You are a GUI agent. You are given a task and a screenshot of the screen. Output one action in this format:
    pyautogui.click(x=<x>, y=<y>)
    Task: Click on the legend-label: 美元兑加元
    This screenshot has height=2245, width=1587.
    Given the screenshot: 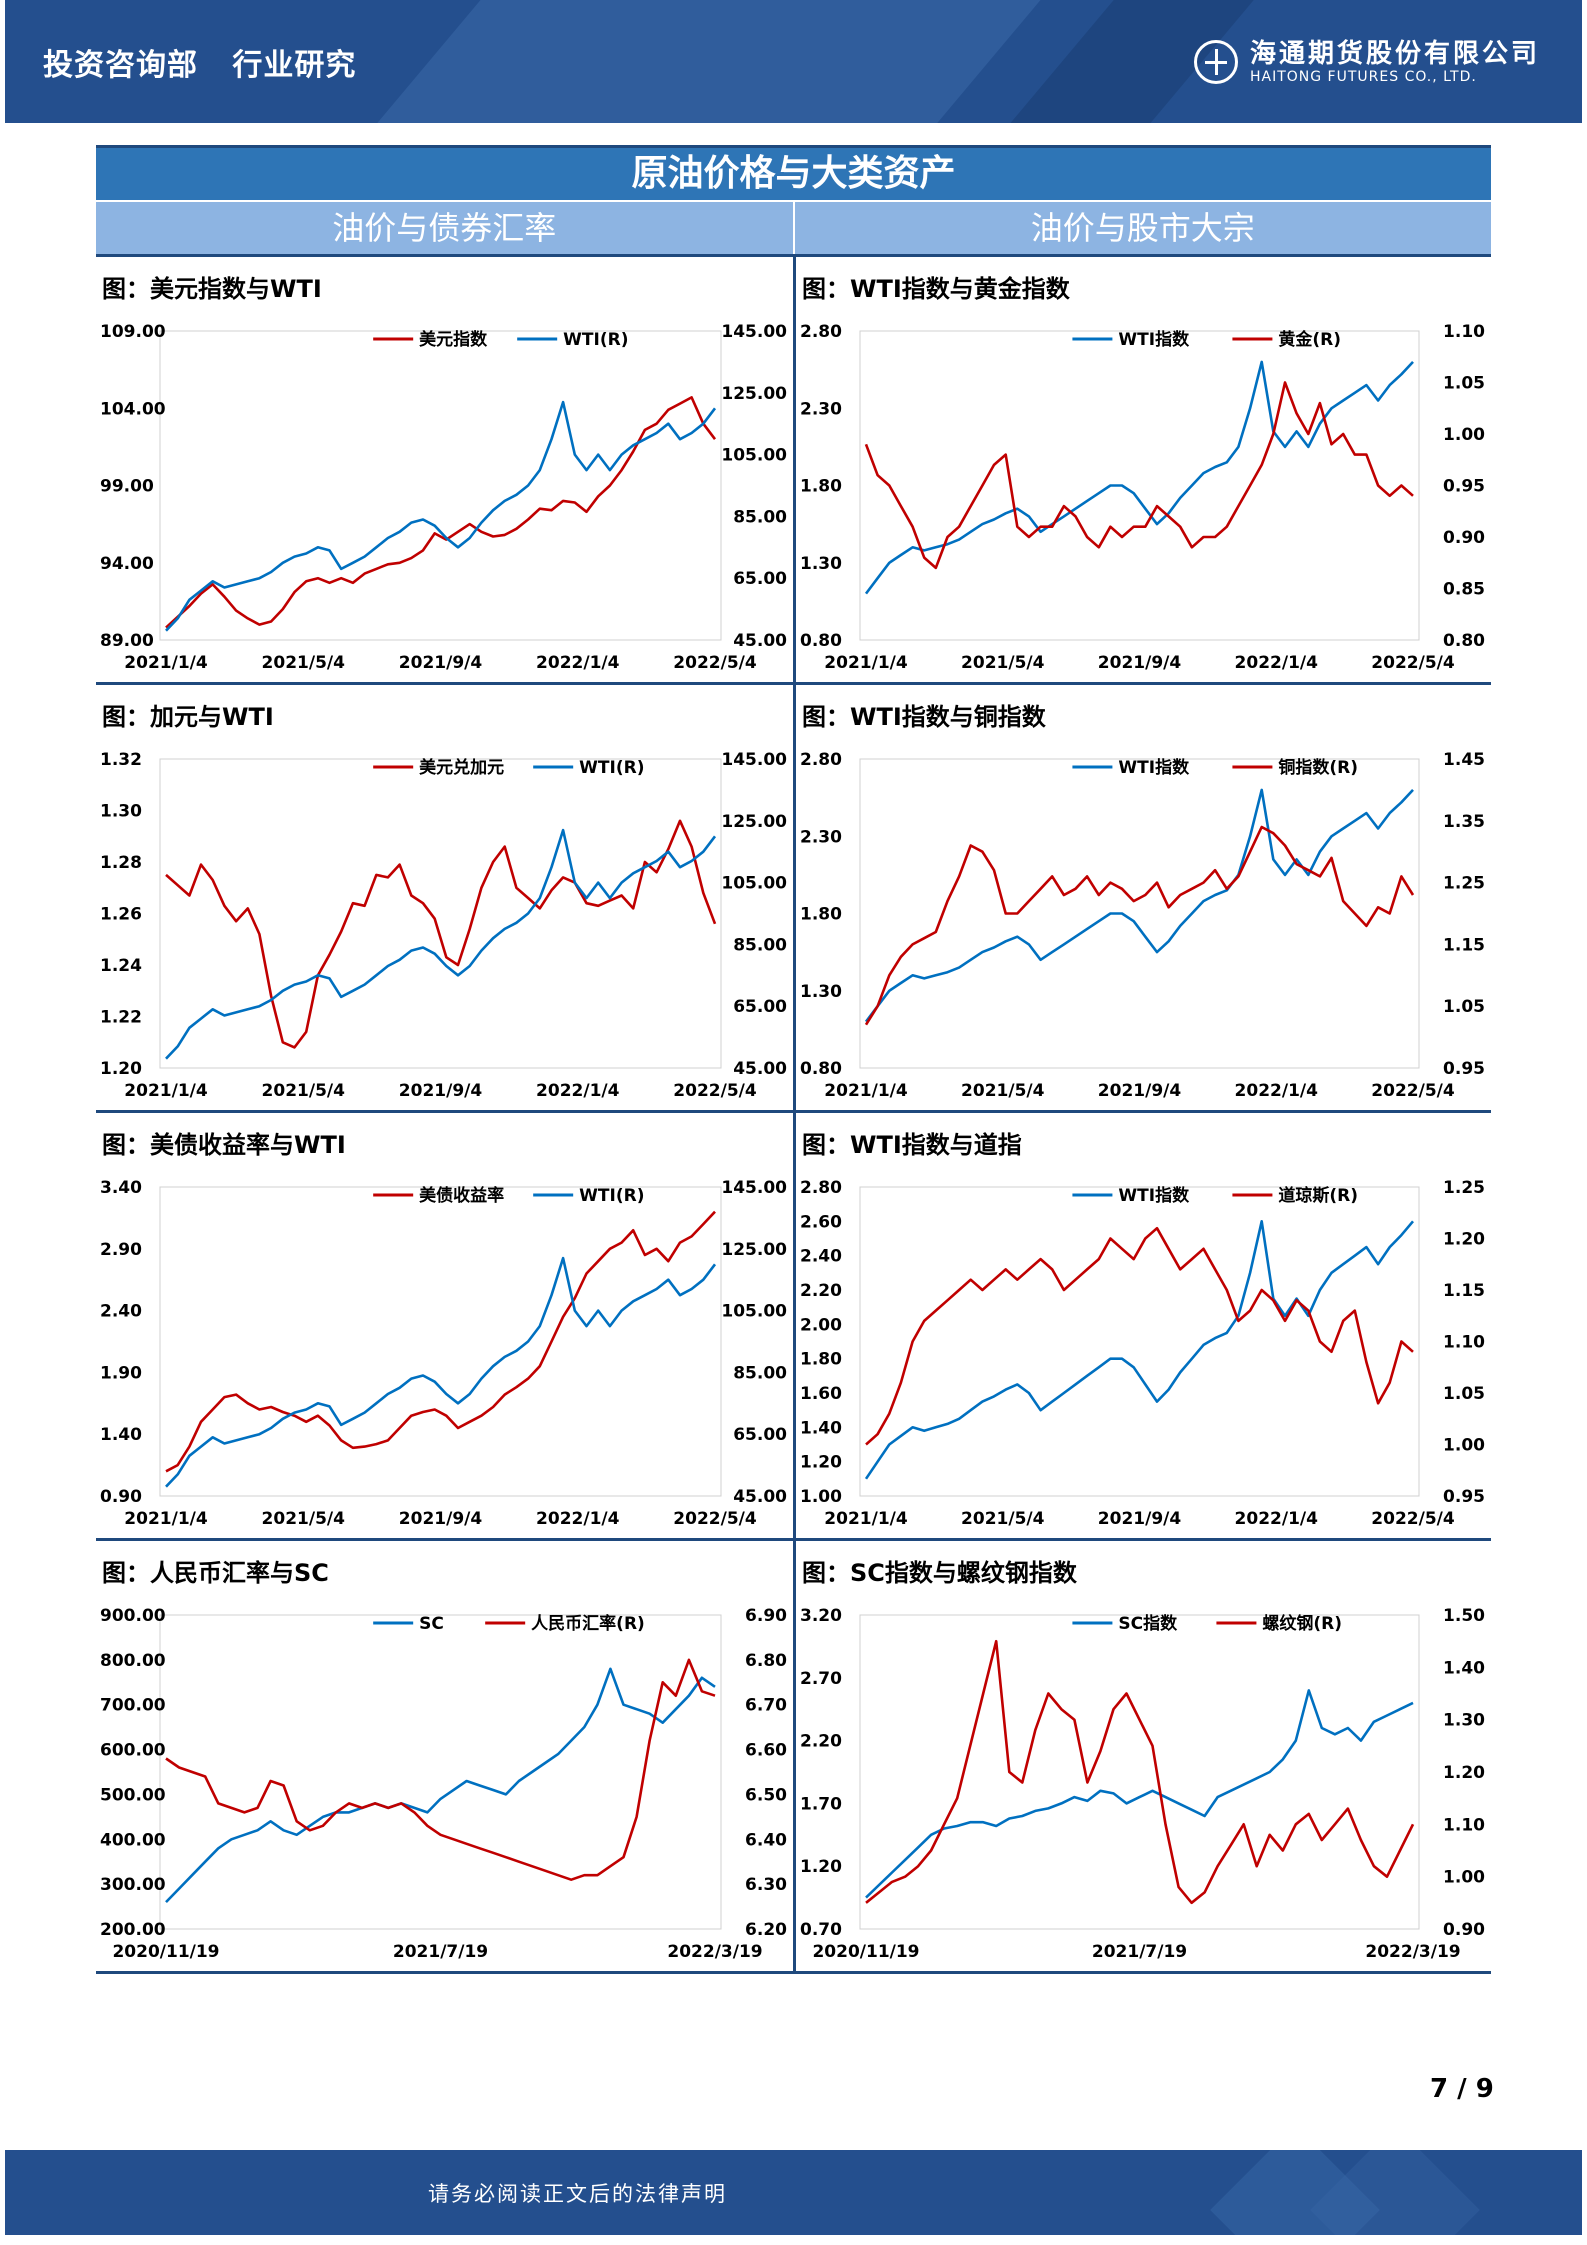 What is the action you would take?
    pyautogui.click(x=461, y=767)
    